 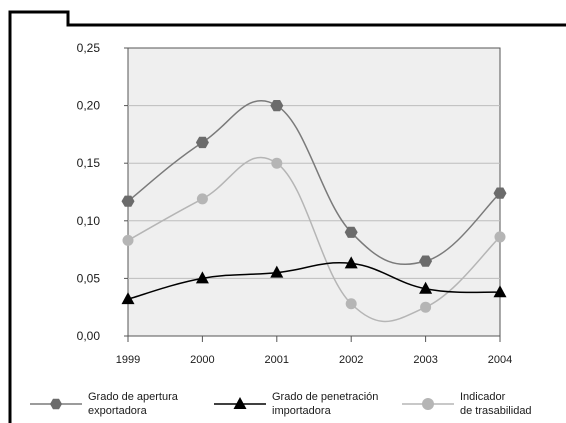 What do you see at coordinates (325, 404) in the screenshot?
I see `legend-label-penetracion: Grado de penetración importadora` at bounding box center [325, 404].